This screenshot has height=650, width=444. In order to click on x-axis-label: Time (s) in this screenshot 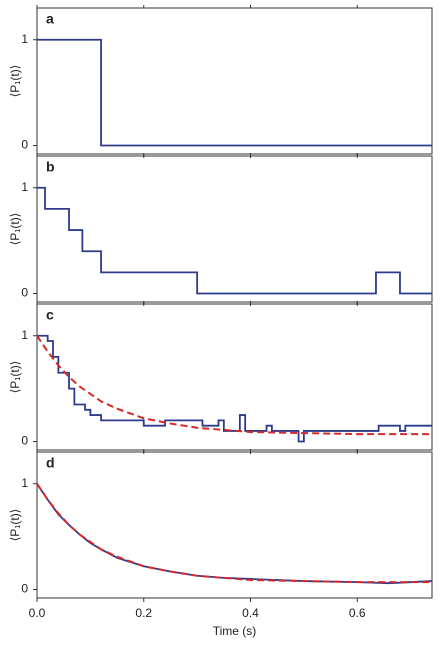, I will do `click(235, 631)`.